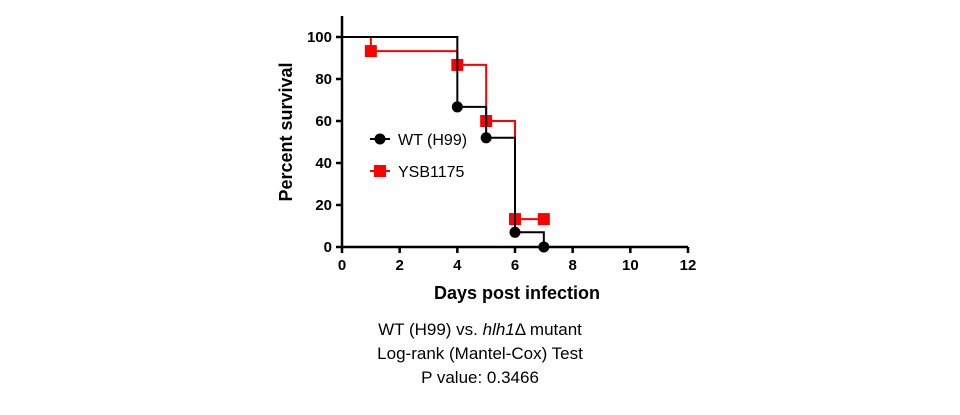 The height and width of the screenshot is (415, 960). I want to click on y-tick-label: 60, so click(323, 121).